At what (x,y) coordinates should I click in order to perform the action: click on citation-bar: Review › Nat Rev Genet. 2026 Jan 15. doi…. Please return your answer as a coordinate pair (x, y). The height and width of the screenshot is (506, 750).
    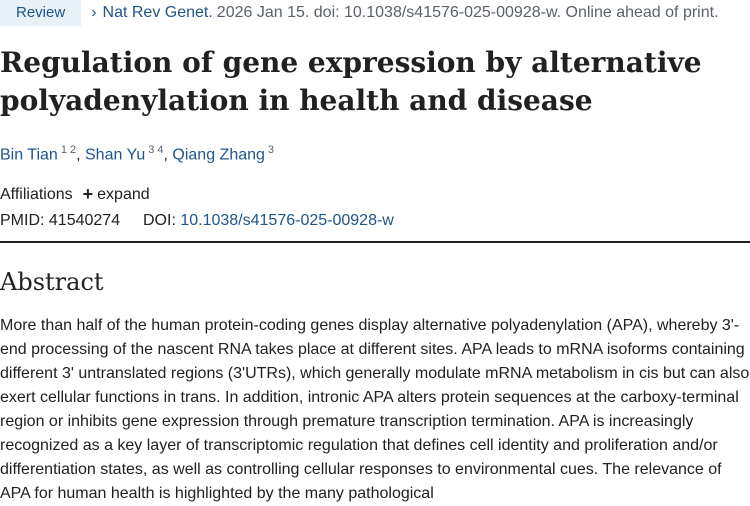
    Looking at the image, I should click on (375, 13).